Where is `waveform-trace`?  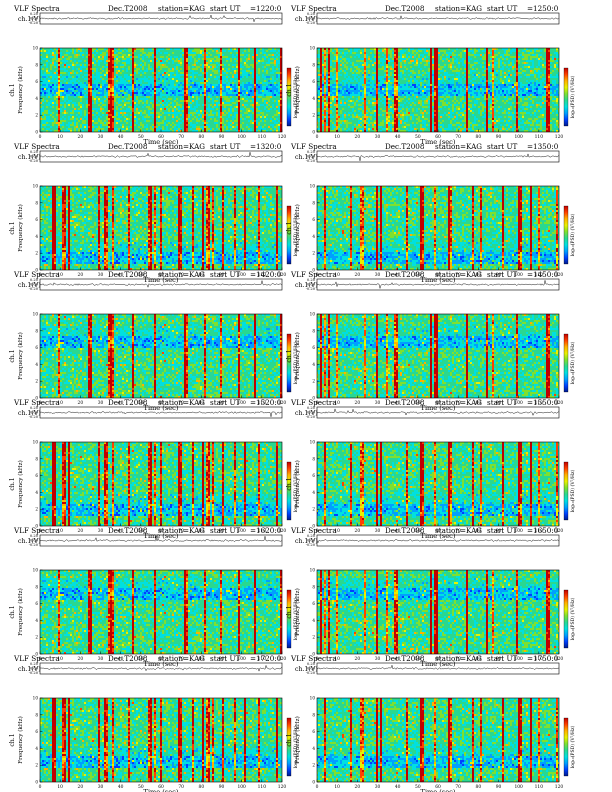 waveform-trace is located at coordinates (438, 412).